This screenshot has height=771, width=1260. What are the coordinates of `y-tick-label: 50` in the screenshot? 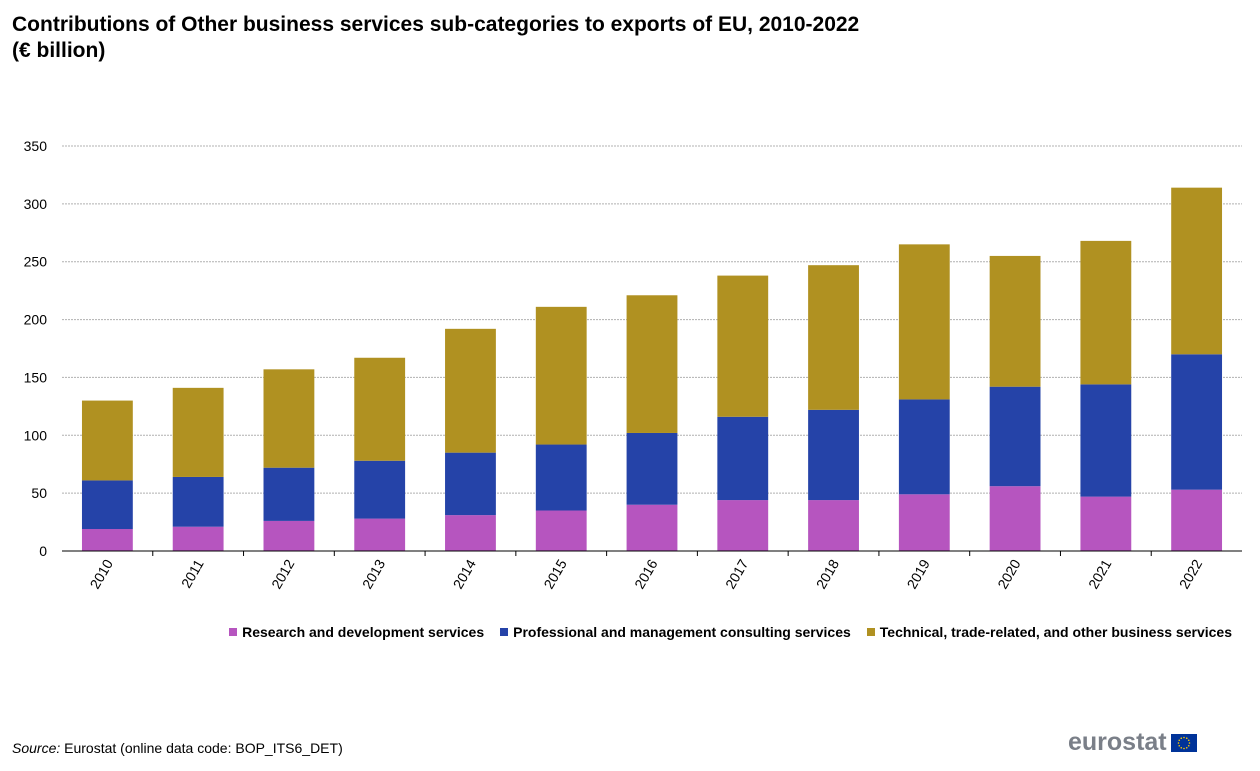 It's located at (39, 493).